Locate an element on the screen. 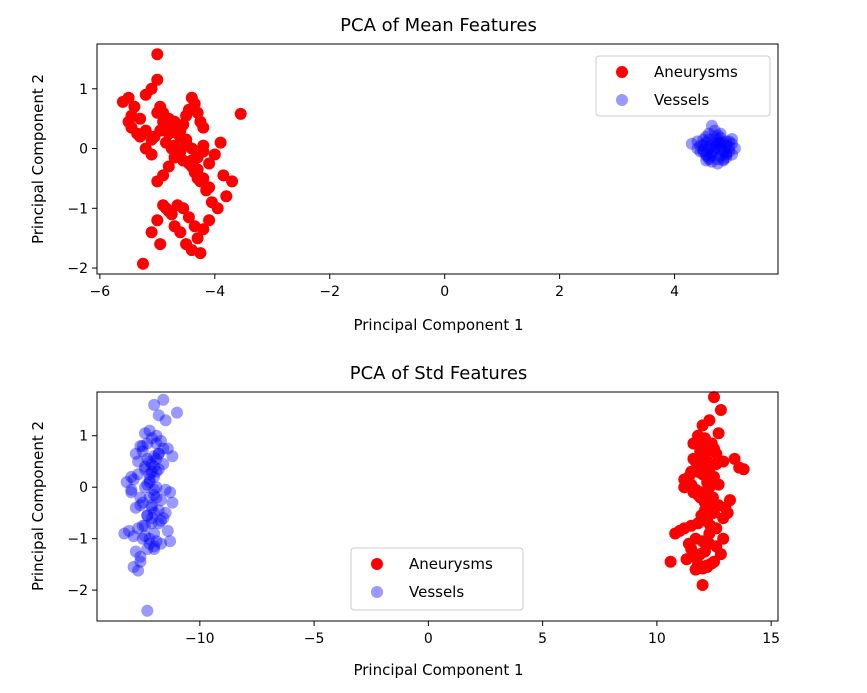 Image resolution: width=867 pixels, height=693 pixels. chart-title: PCA of Mean Features is located at coordinates (438, 25).